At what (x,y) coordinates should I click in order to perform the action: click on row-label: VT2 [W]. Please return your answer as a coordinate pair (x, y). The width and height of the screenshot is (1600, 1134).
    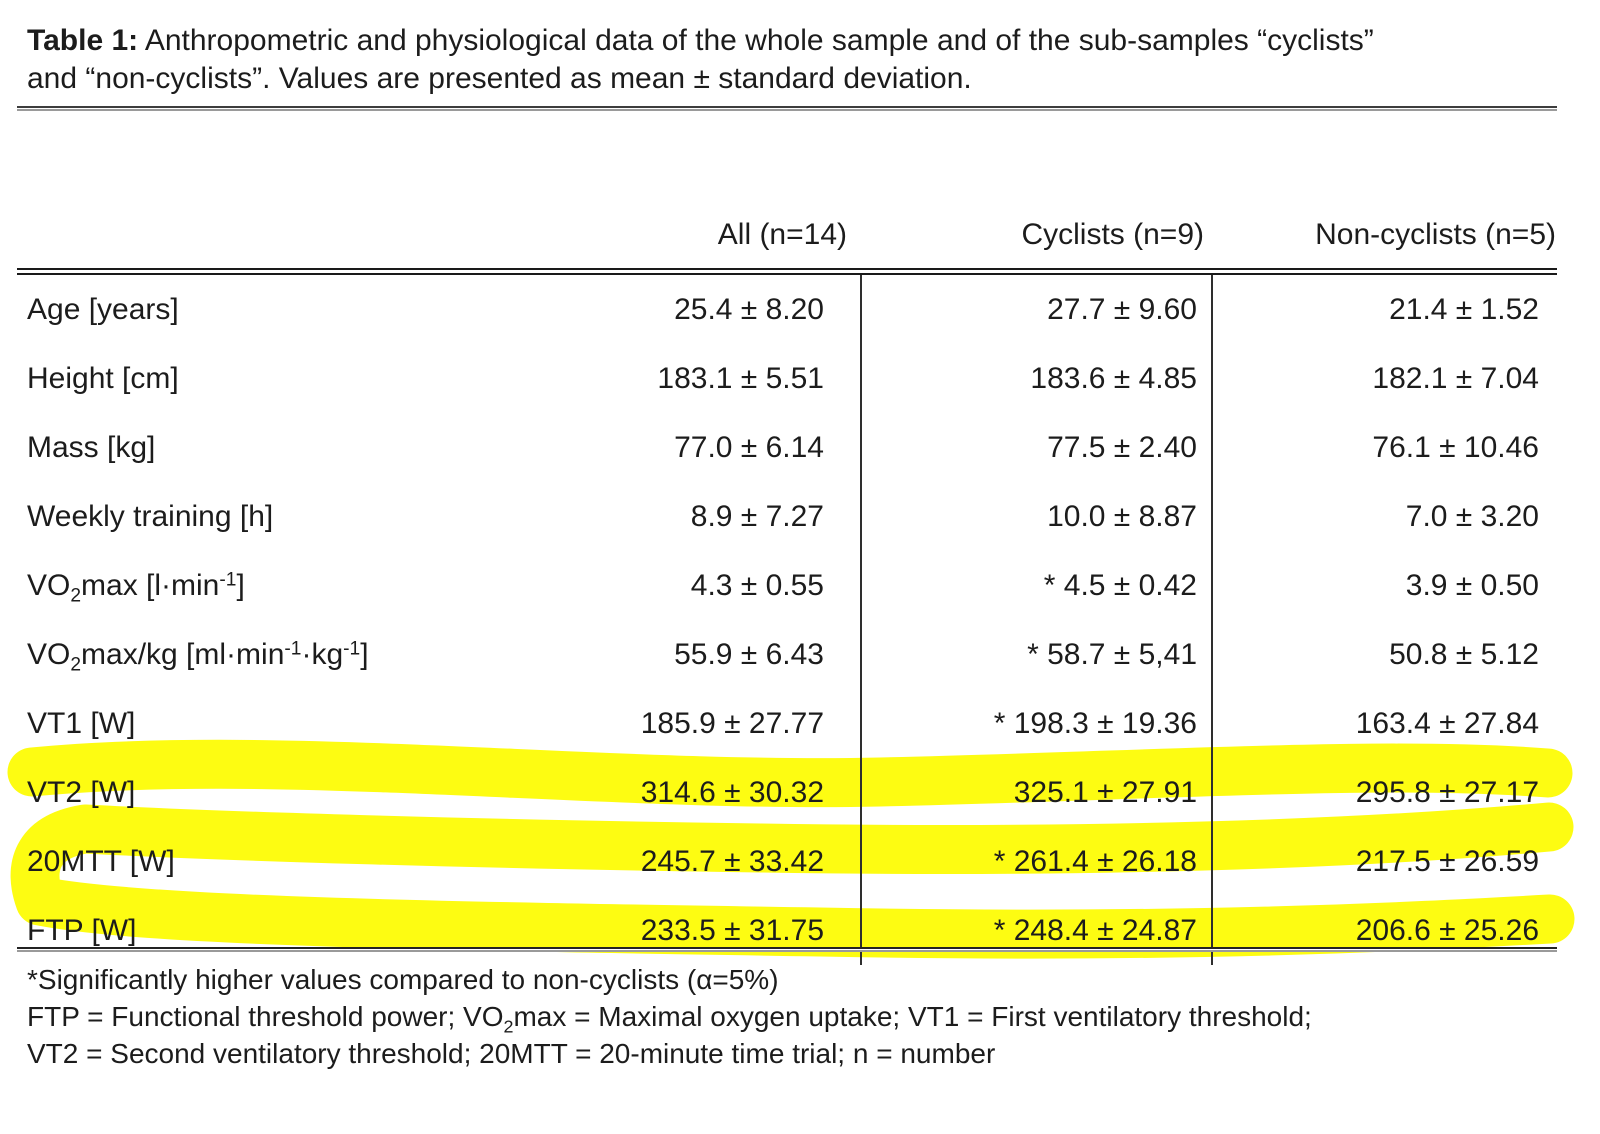
    Looking at the image, I should click on (81, 792).